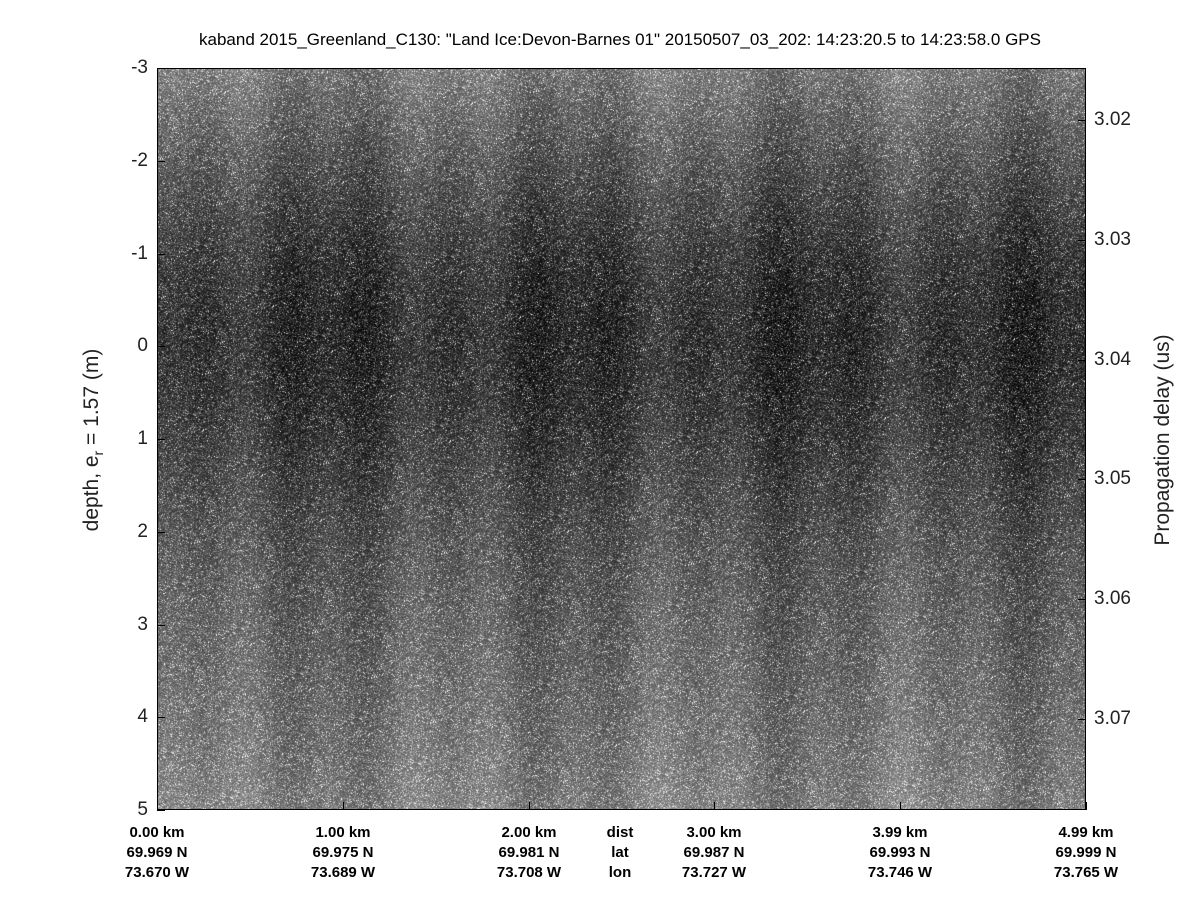 The image size is (1200, 900). What do you see at coordinates (139, 160) in the screenshot?
I see `y-tick-left: -2` at bounding box center [139, 160].